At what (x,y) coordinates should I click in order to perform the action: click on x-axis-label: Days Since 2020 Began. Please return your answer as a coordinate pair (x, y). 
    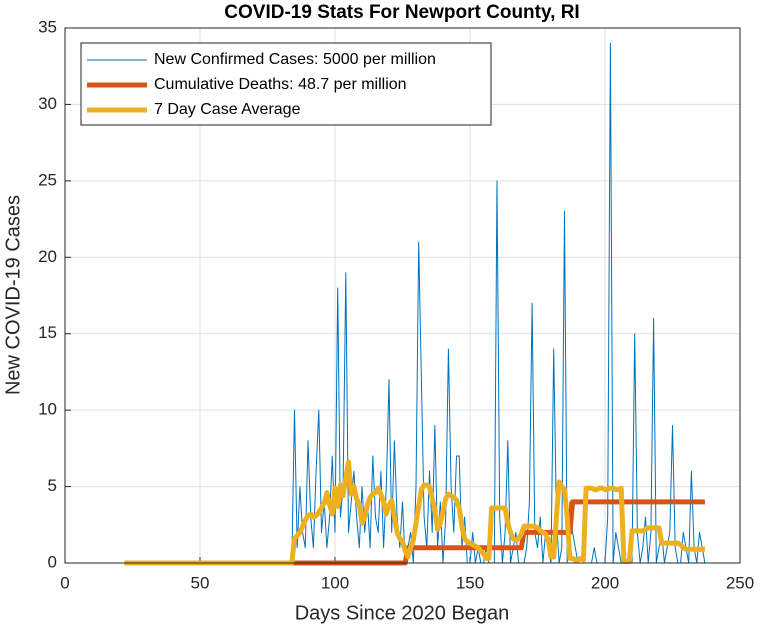
    Looking at the image, I should click on (402, 613).